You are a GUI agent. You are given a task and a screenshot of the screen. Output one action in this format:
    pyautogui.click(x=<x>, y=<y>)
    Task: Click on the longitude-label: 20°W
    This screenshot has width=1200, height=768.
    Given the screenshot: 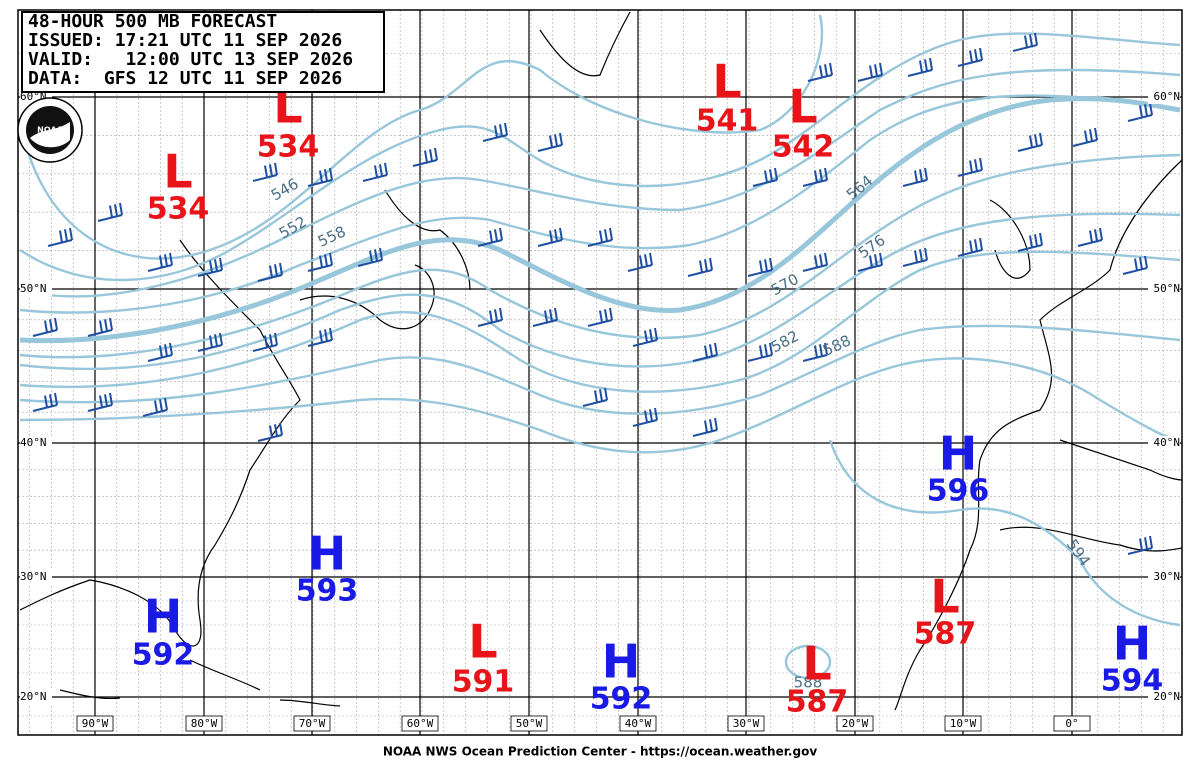 What is the action you would take?
    pyautogui.click(x=855, y=723)
    